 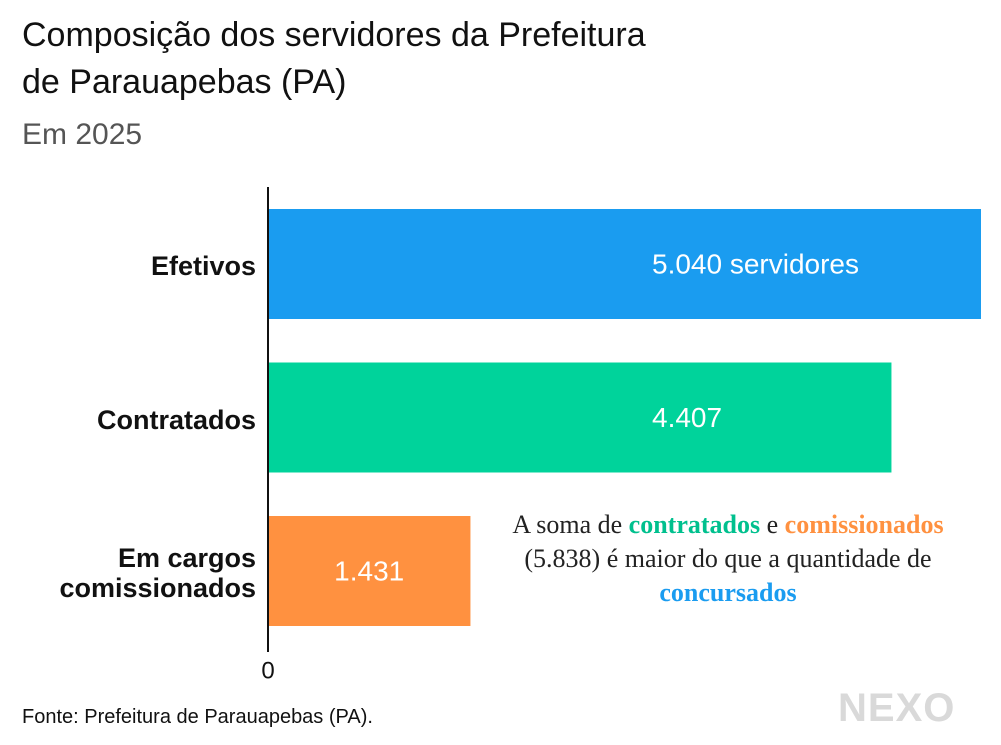 I want to click on value-label: 5.040 servidores, so click(x=755, y=263).